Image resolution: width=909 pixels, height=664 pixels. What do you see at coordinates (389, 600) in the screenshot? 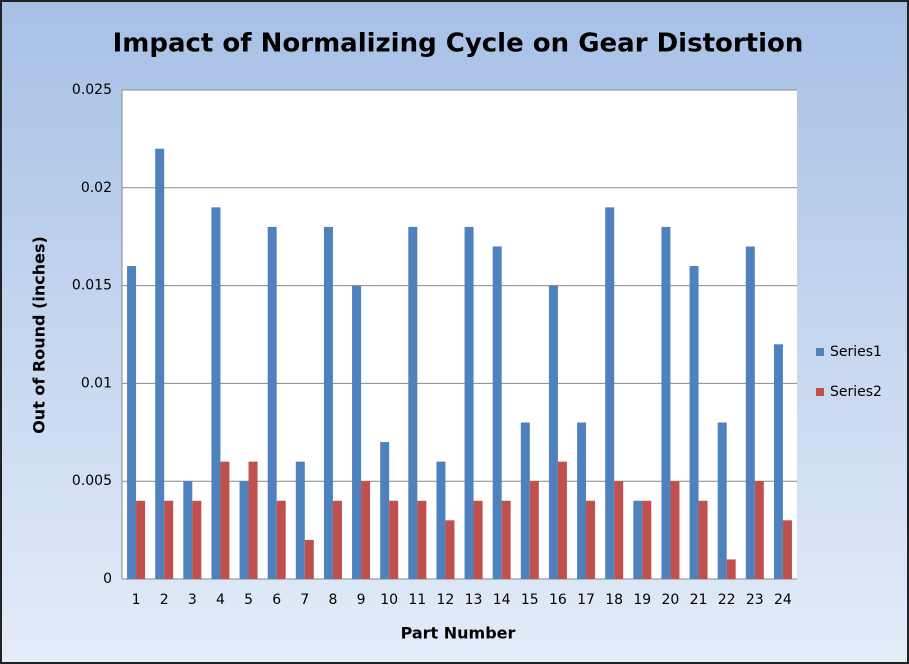
I see `x-tick-label: 10` at bounding box center [389, 600].